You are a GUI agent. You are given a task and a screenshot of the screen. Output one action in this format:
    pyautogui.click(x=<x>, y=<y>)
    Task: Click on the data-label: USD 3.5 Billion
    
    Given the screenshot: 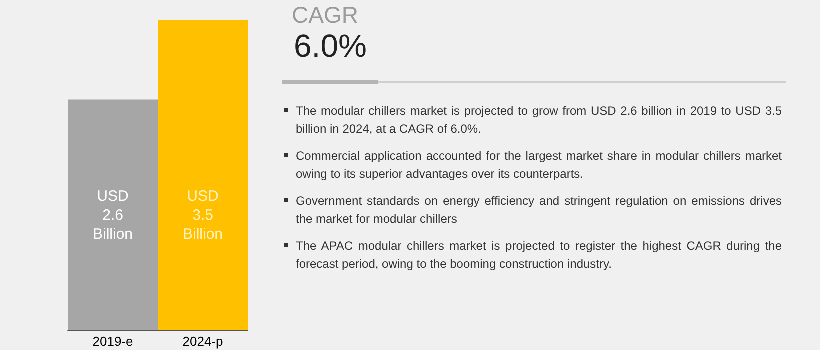 What is the action you would take?
    pyautogui.click(x=203, y=215)
    